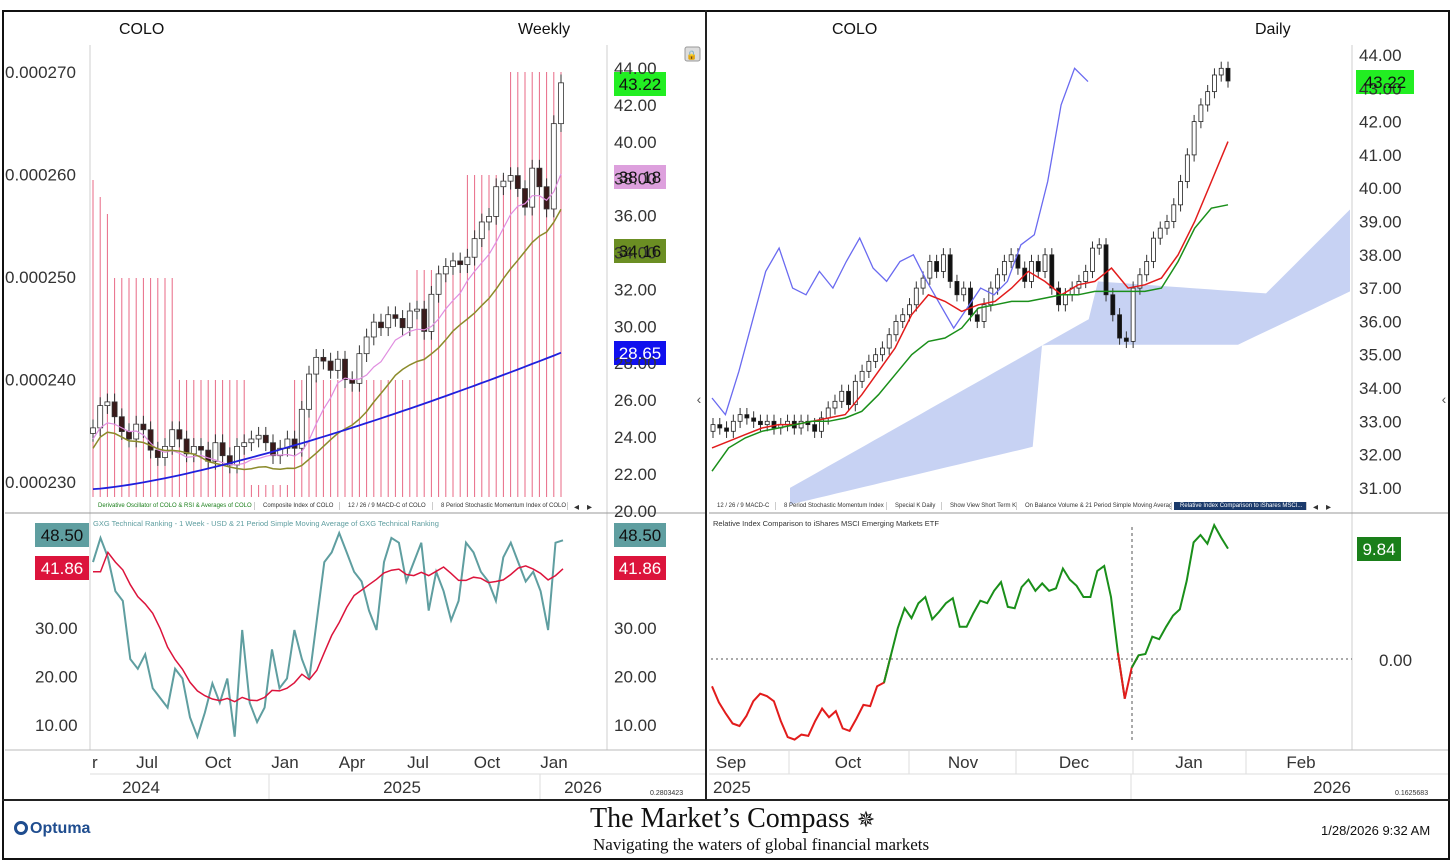 The height and width of the screenshot is (863, 1456). Describe the element at coordinates (1074, 762) in the screenshot. I see `daily-month-label: Dec` at that location.